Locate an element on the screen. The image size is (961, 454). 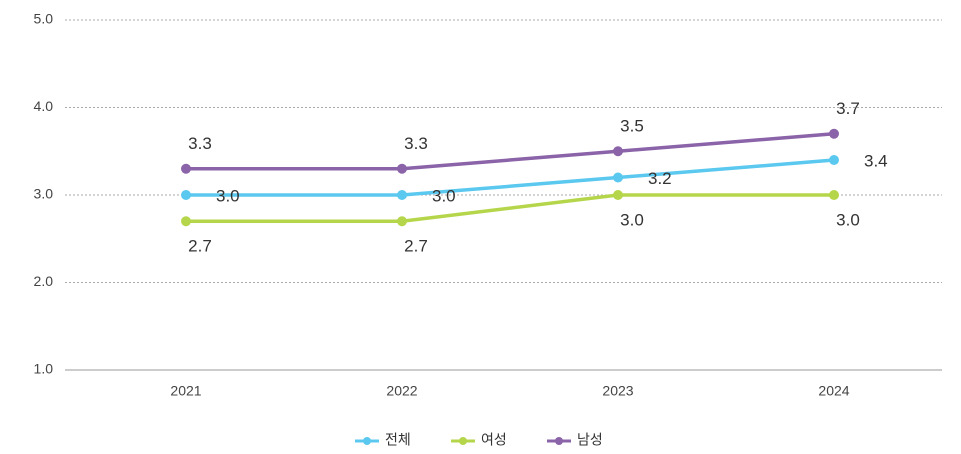
x-tick-label: 2023 is located at coordinates (617, 391).